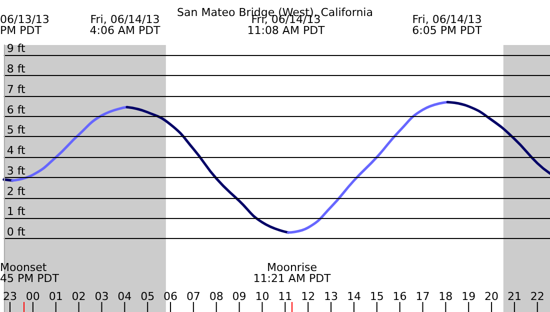 Image resolution: width=550 pixels, height=312 pixels. I want to click on y-tick-label: 2 ft, so click(16, 191).